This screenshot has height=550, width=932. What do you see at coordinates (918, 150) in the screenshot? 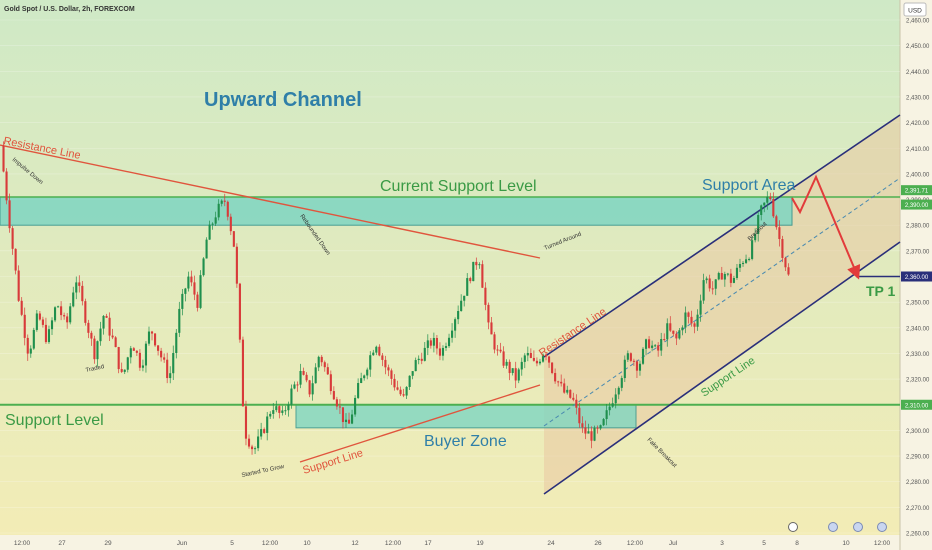
I see `y-tick-label: 2,410.00` at bounding box center [918, 150].